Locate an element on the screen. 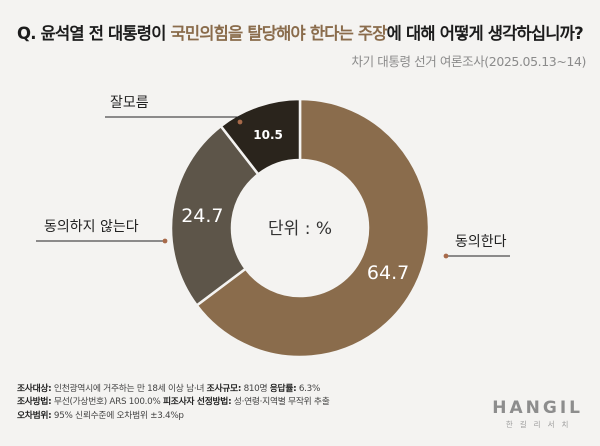 The width and height of the screenshot is (600, 446). survey-info-key: 조사방법: is located at coordinates (34, 402).